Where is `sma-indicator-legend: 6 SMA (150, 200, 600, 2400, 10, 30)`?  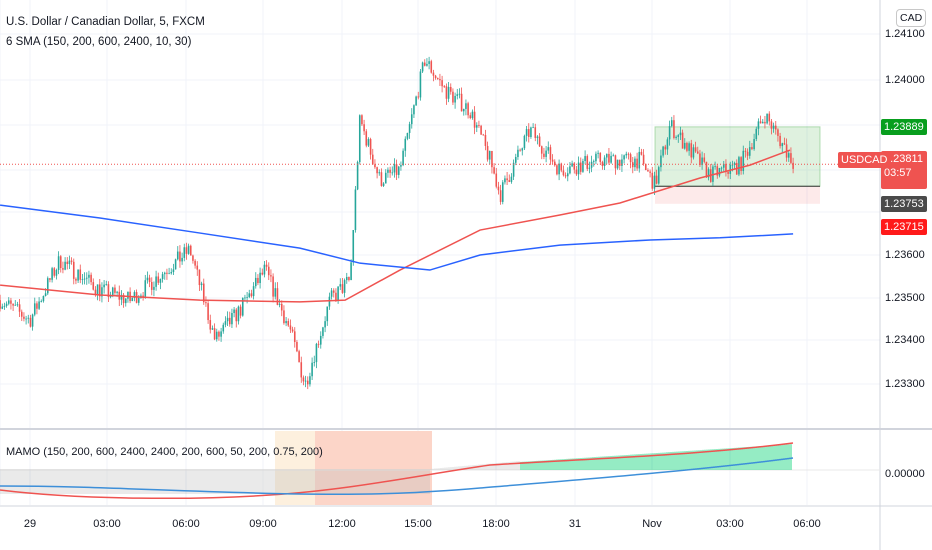 sma-indicator-legend: 6 SMA (150, 200, 600, 2400, 10, 30) is located at coordinates (99, 42).